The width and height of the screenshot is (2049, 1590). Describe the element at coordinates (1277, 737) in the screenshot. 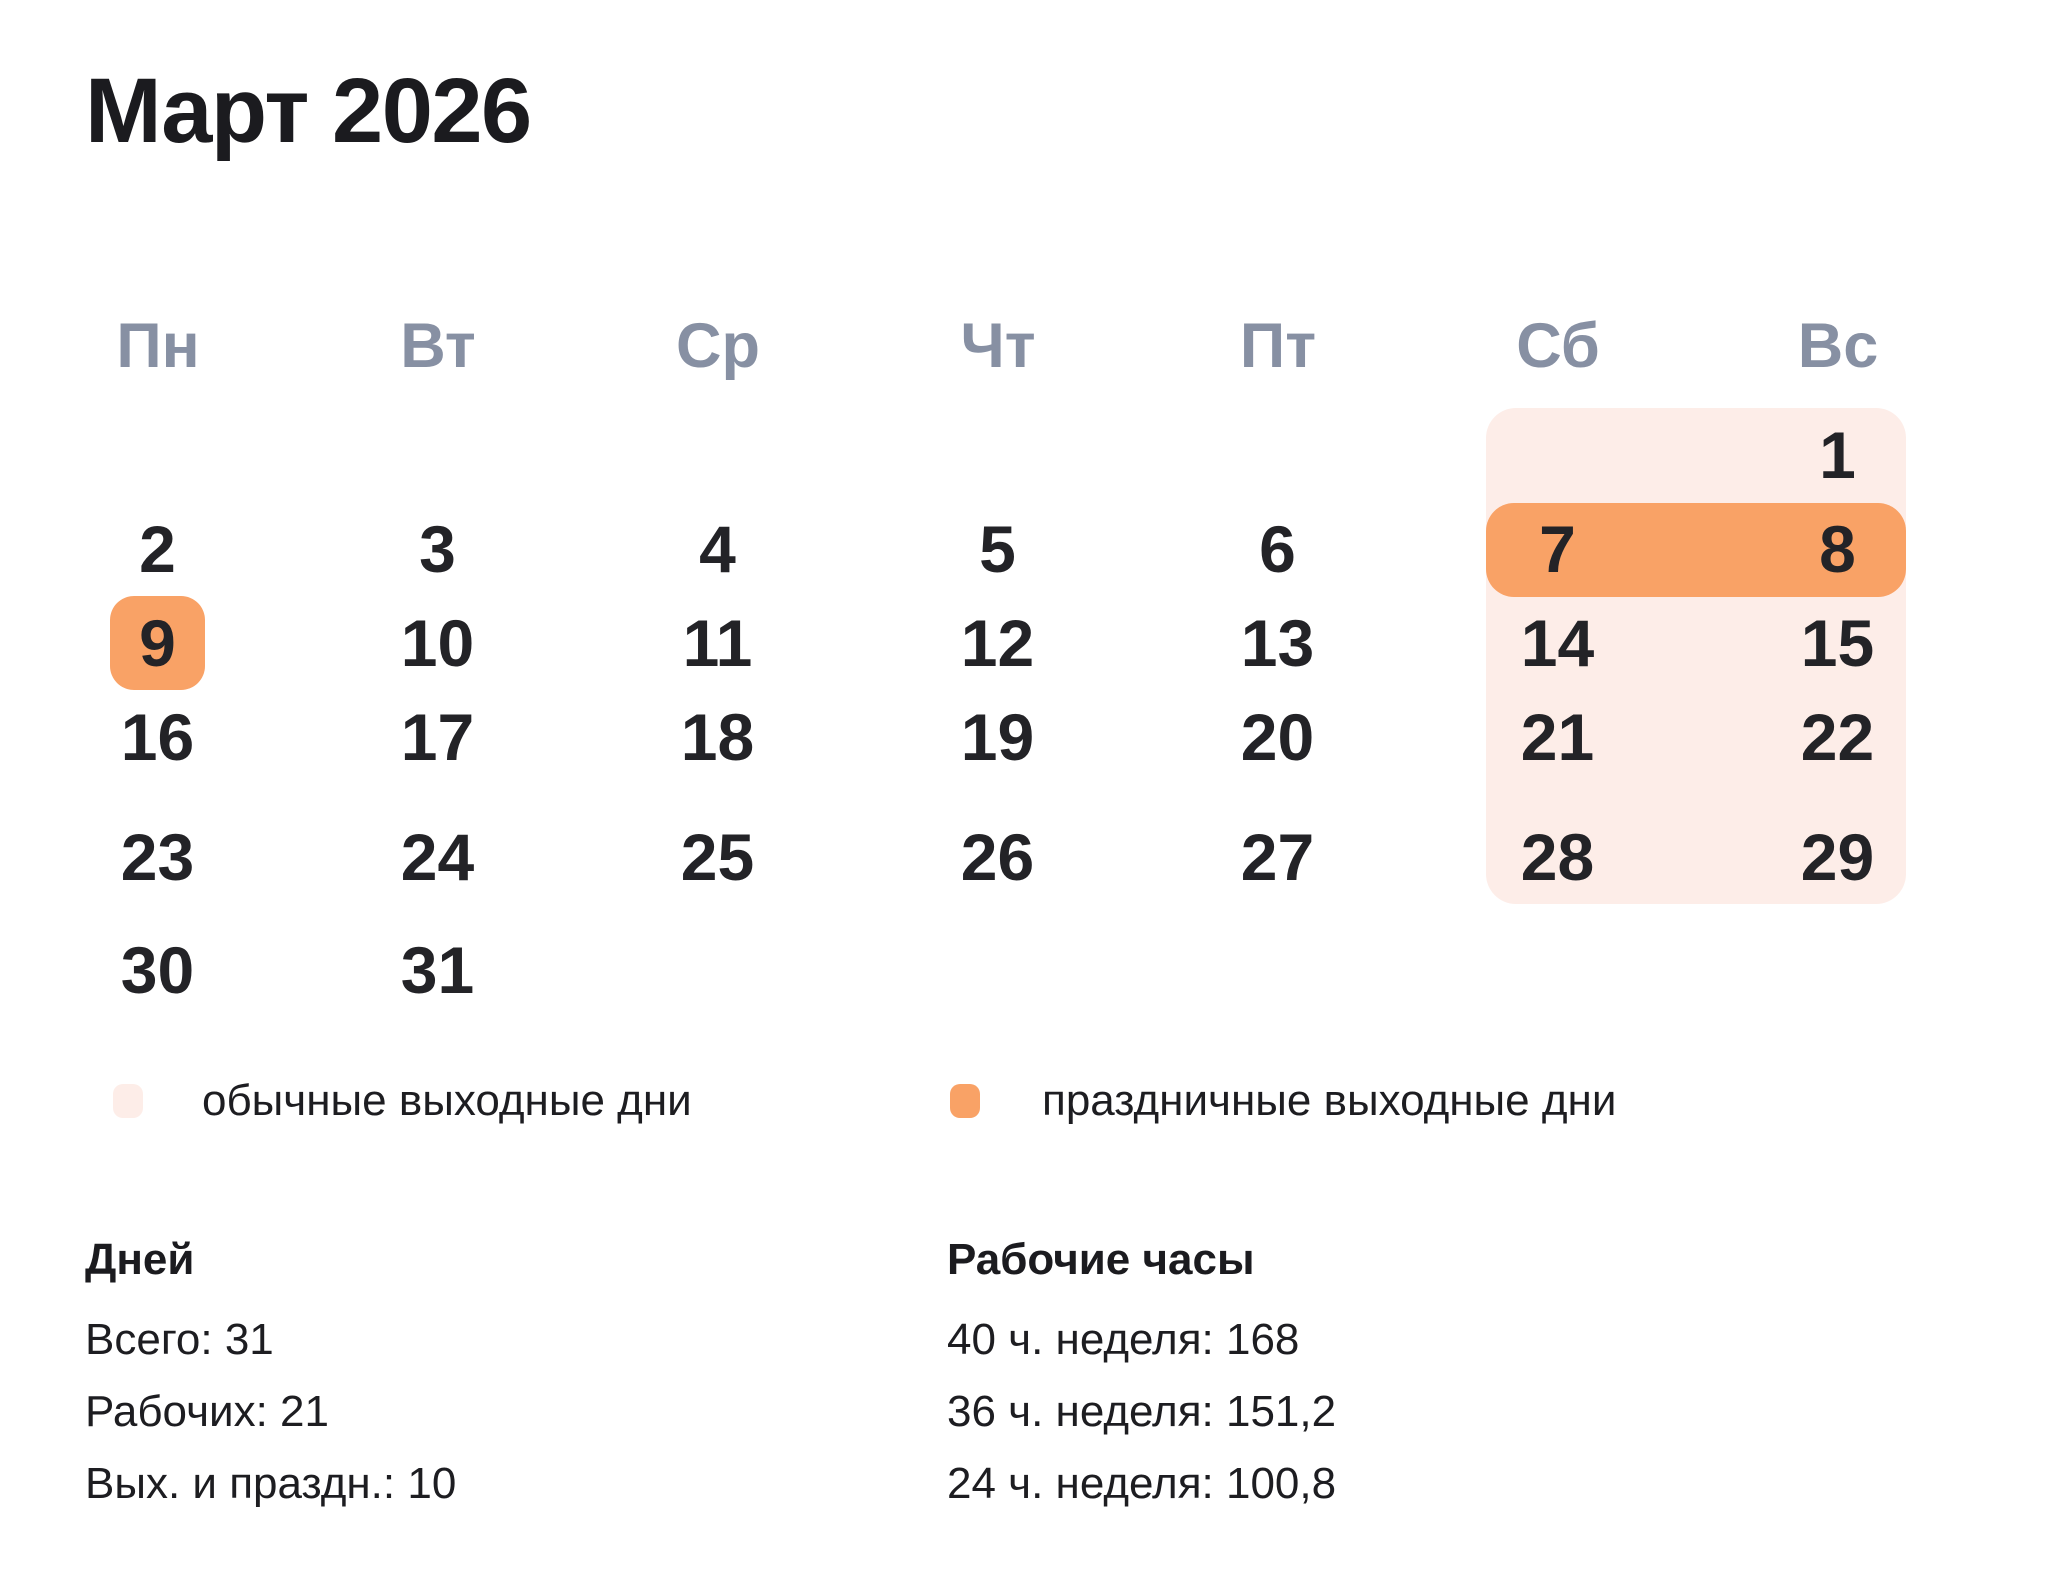

I see `day-cell-20: 20` at that location.